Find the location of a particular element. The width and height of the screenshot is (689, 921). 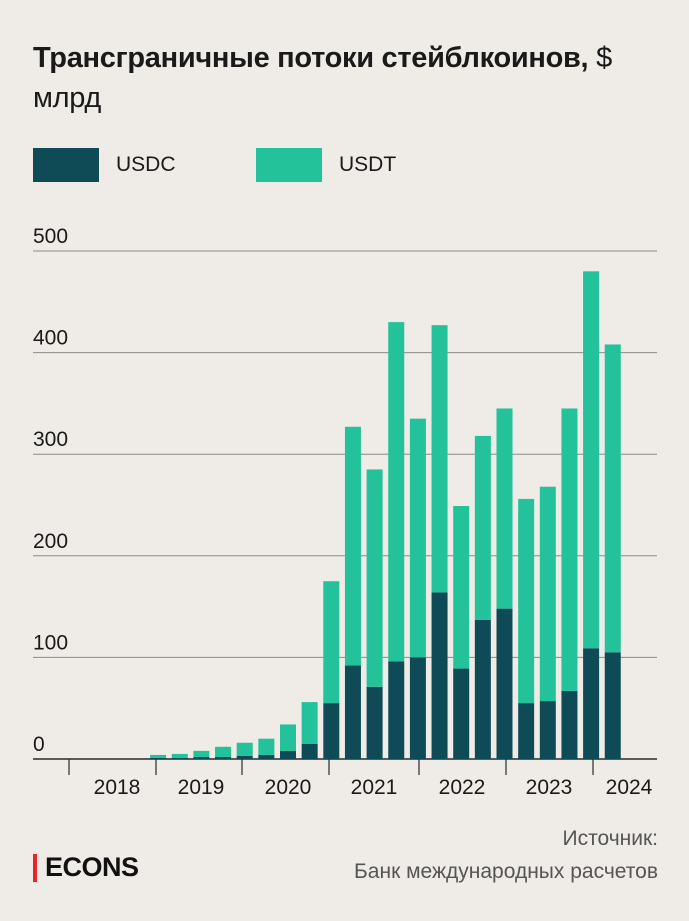

source-text: Банк международных расчетов is located at coordinates (506, 871).